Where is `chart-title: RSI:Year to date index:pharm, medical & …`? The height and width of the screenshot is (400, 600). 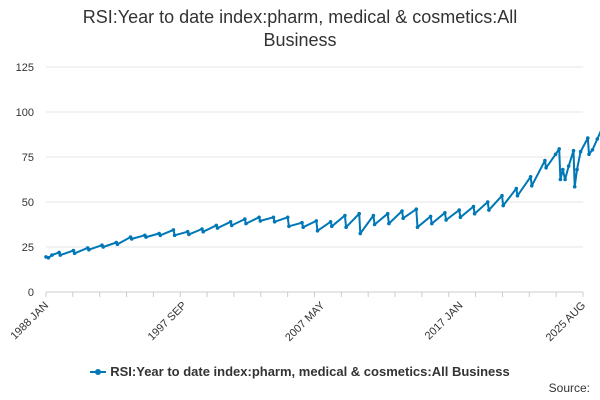 chart-title: RSI:Year to date index:pharm, medical & … is located at coordinates (300, 29).